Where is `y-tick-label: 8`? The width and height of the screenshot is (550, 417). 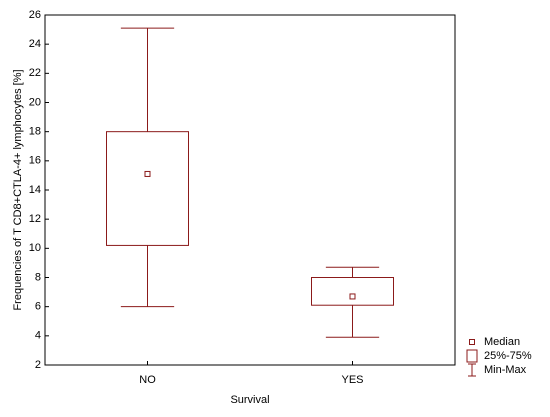 y-tick-label: 8 is located at coordinates (38, 277).